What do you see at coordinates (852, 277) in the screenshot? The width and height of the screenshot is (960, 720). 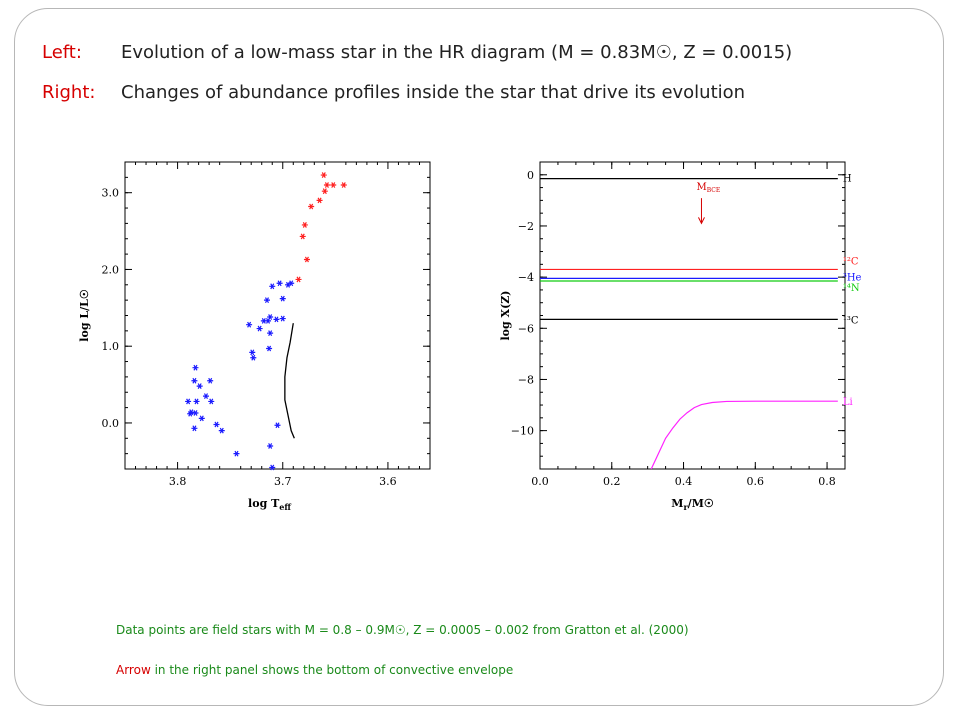 I see `series-label: ³He` at bounding box center [852, 277].